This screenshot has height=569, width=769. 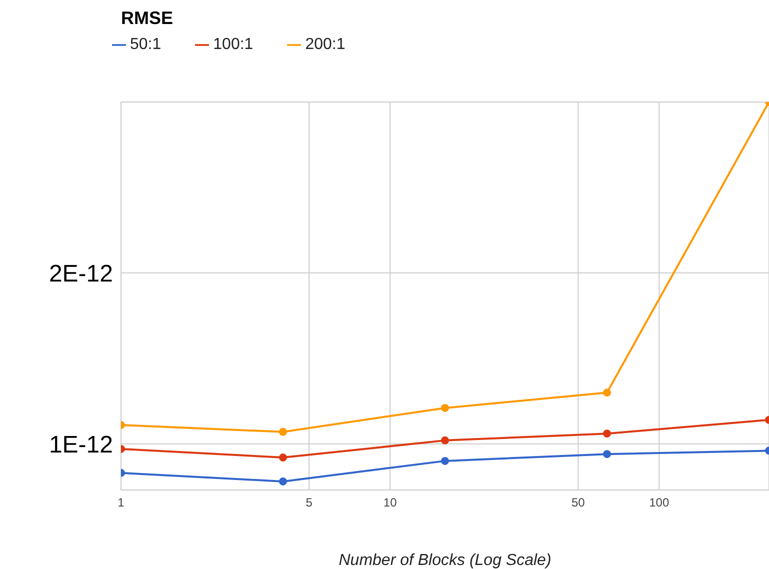 What do you see at coordinates (147, 18) in the screenshot?
I see `chart-title: RMSE` at bounding box center [147, 18].